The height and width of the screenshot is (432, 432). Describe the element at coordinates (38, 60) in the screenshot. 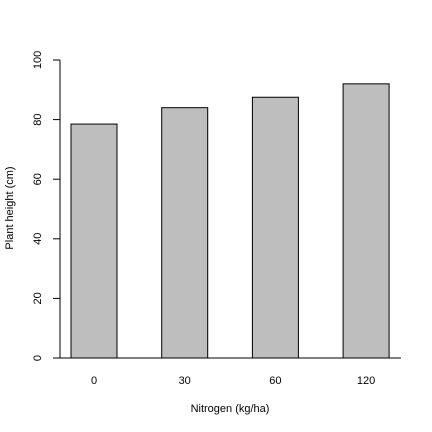

I see `y-tick-label: 100` at that location.